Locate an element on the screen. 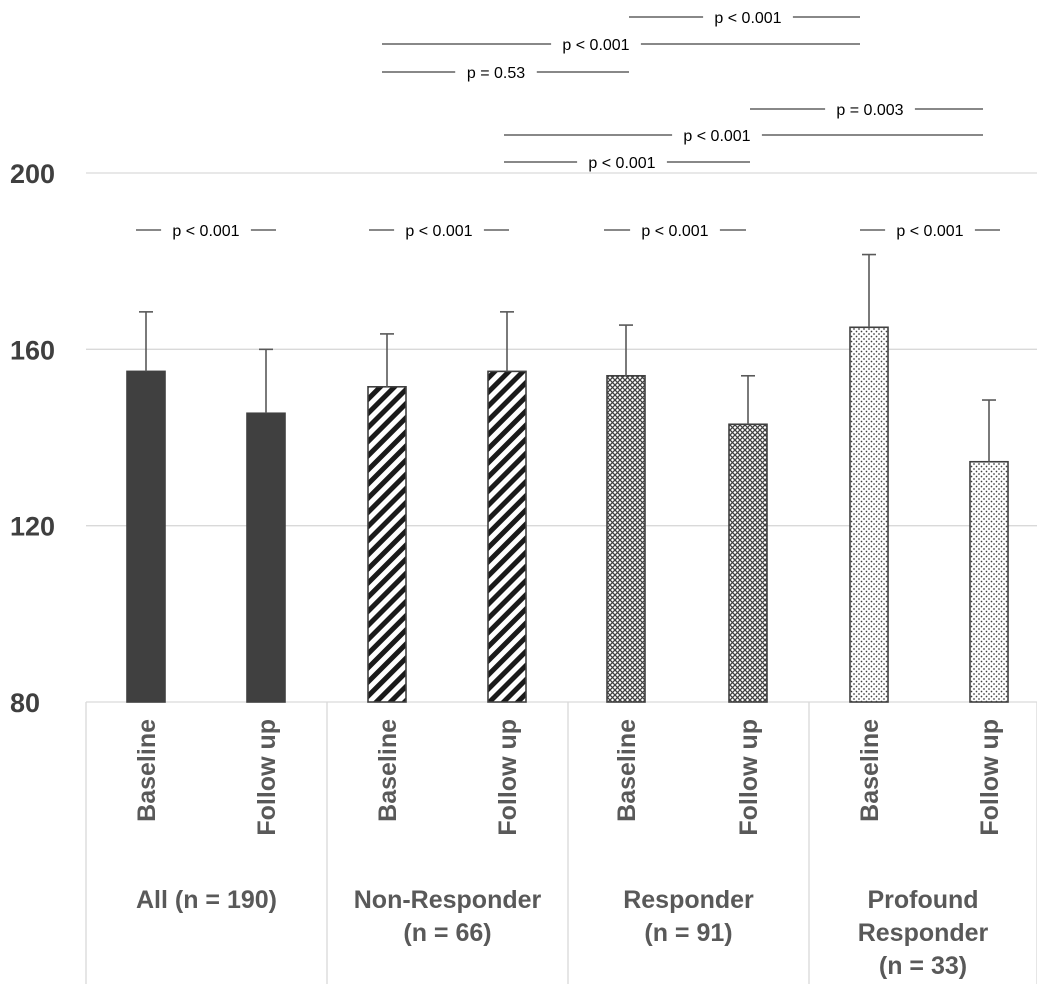 The width and height of the screenshot is (1037, 984). group-label: All (n = 190) is located at coordinates (206, 900).